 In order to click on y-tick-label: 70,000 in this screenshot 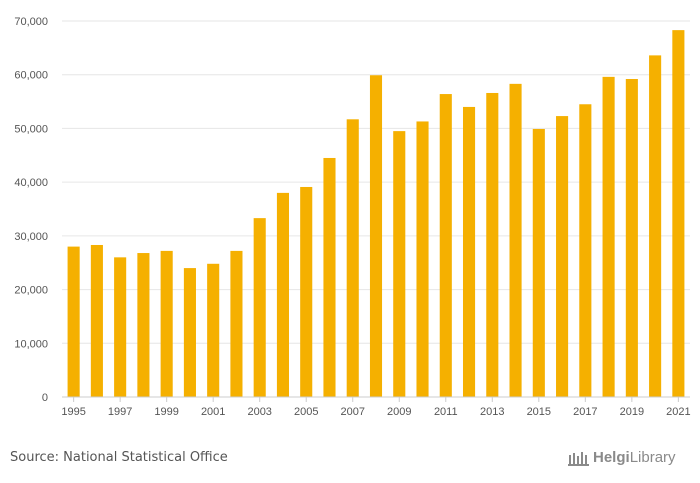, I will do `click(31, 22)`.